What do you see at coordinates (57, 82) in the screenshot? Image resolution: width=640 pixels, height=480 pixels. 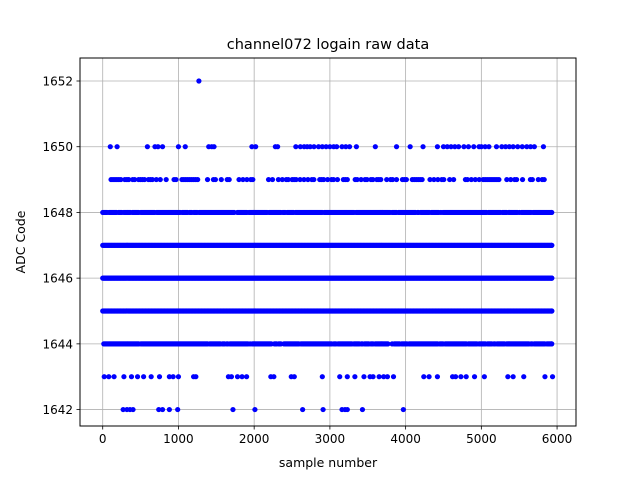 I see `y-tick-label: 1652` at bounding box center [57, 82].